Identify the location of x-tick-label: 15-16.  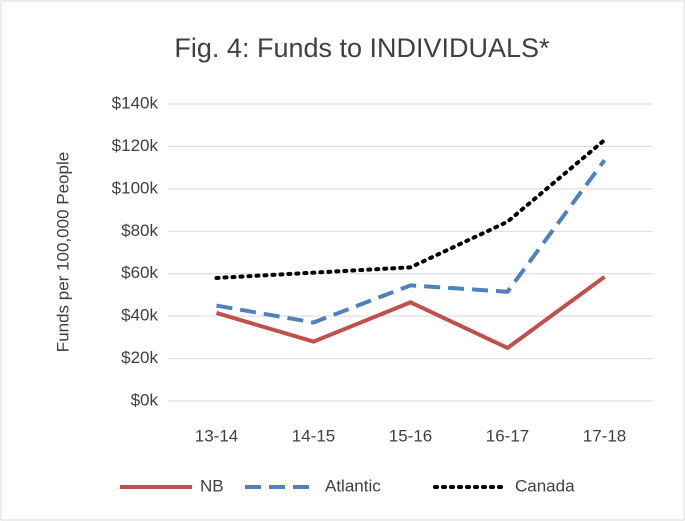
(410, 435).